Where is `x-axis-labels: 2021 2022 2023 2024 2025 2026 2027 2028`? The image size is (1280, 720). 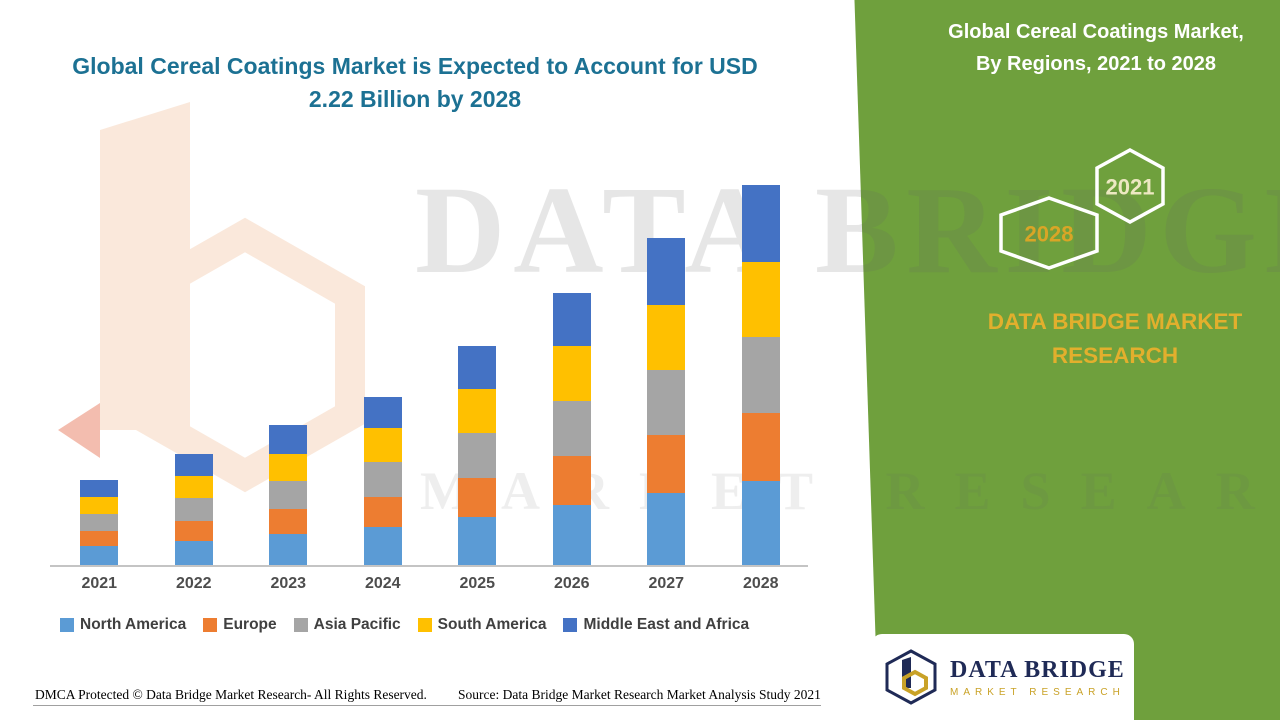 x-axis-labels: 2021 2022 2023 2024 2025 2026 2027 2028 is located at coordinates (430, 584).